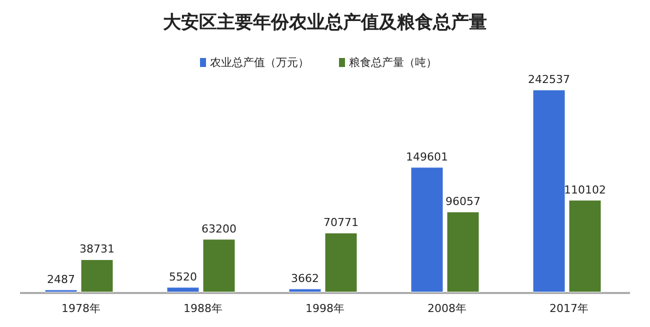 The width and height of the screenshot is (650, 327). Describe the element at coordinates (569, 308) in the screenshot. I see `x-tick-label: 2017年` at that location.